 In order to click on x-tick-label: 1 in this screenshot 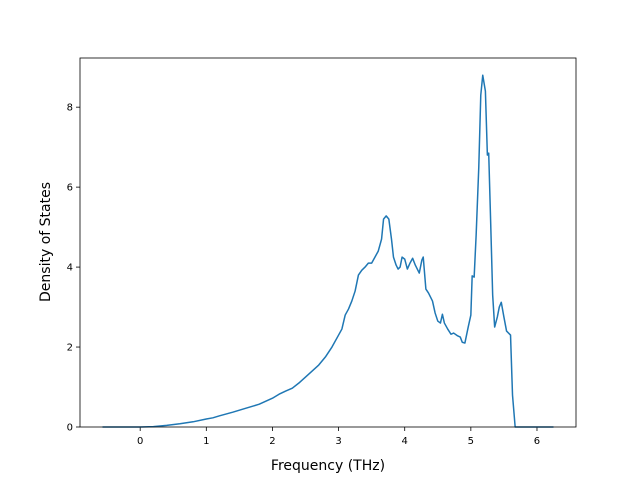, I will do `click(206, 441)`.